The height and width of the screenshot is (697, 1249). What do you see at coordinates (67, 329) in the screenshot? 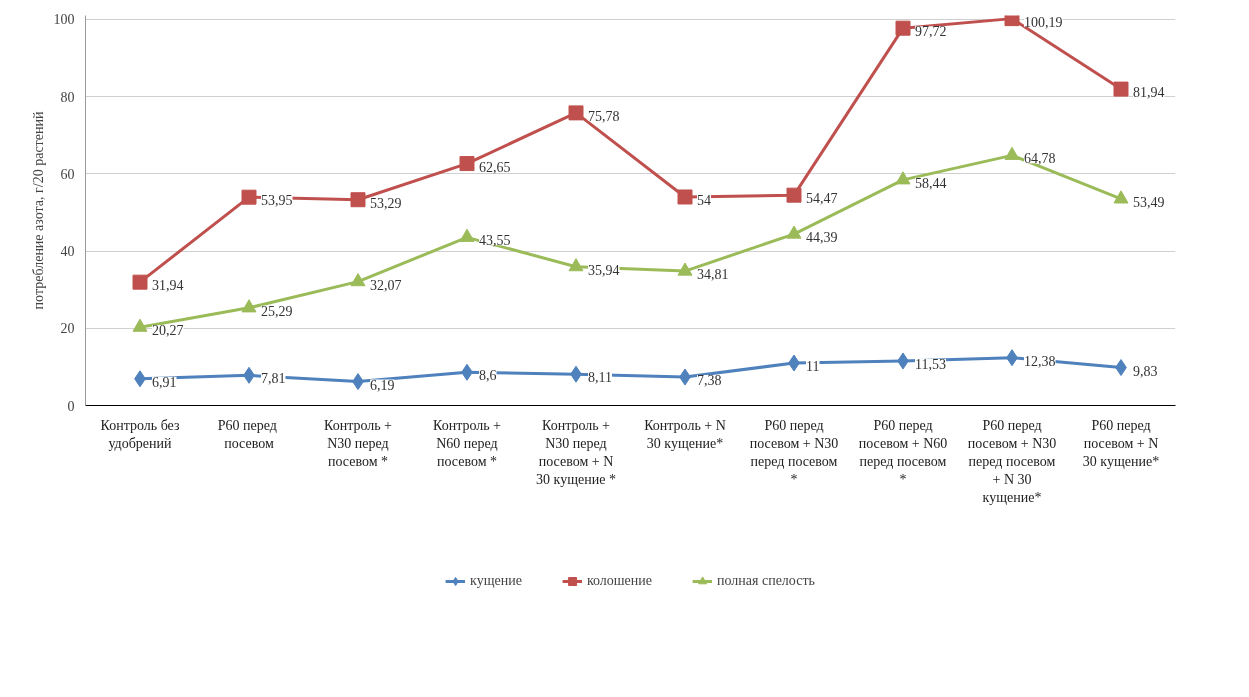
I see `y-tick-label: 20` at bounding box center [67, 329].